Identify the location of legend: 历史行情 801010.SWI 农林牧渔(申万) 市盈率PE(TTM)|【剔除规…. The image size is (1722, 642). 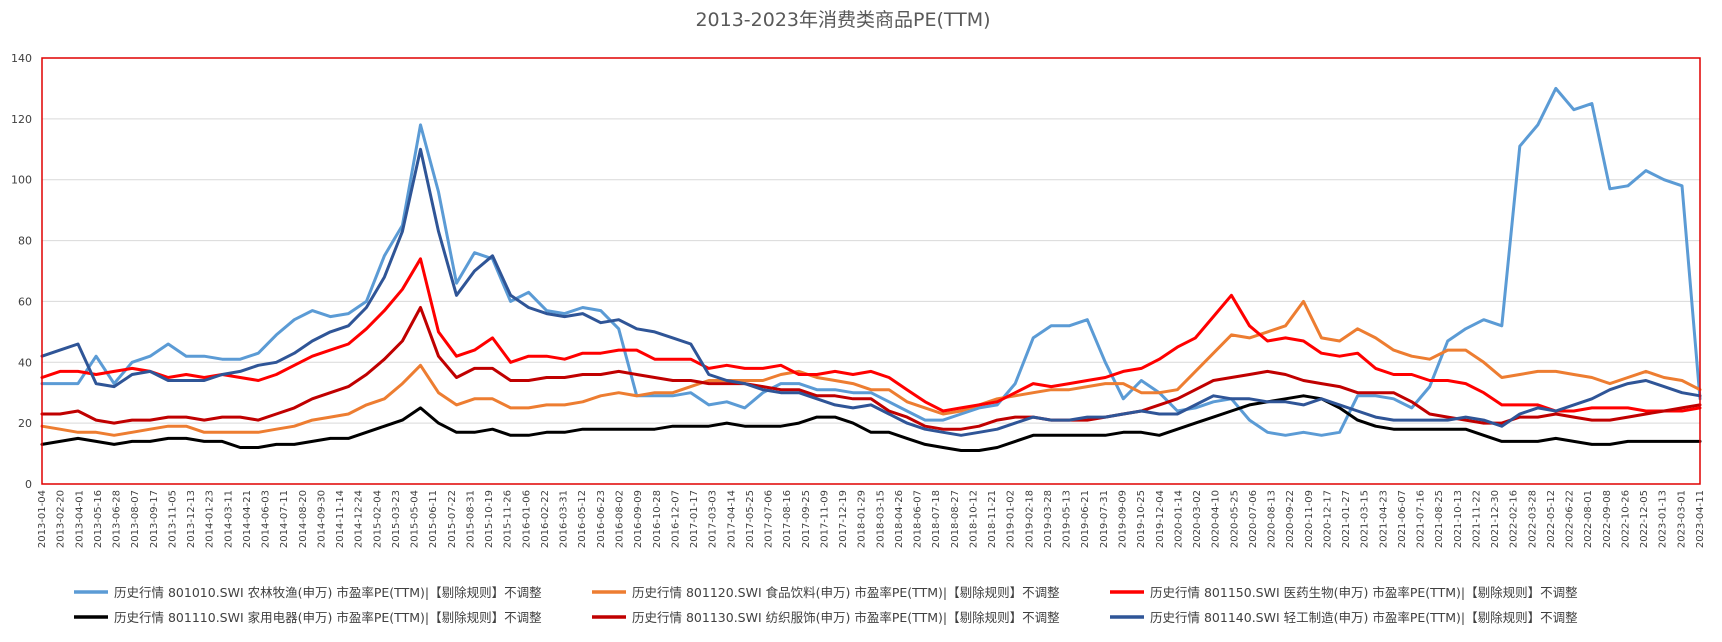
(826, 605).